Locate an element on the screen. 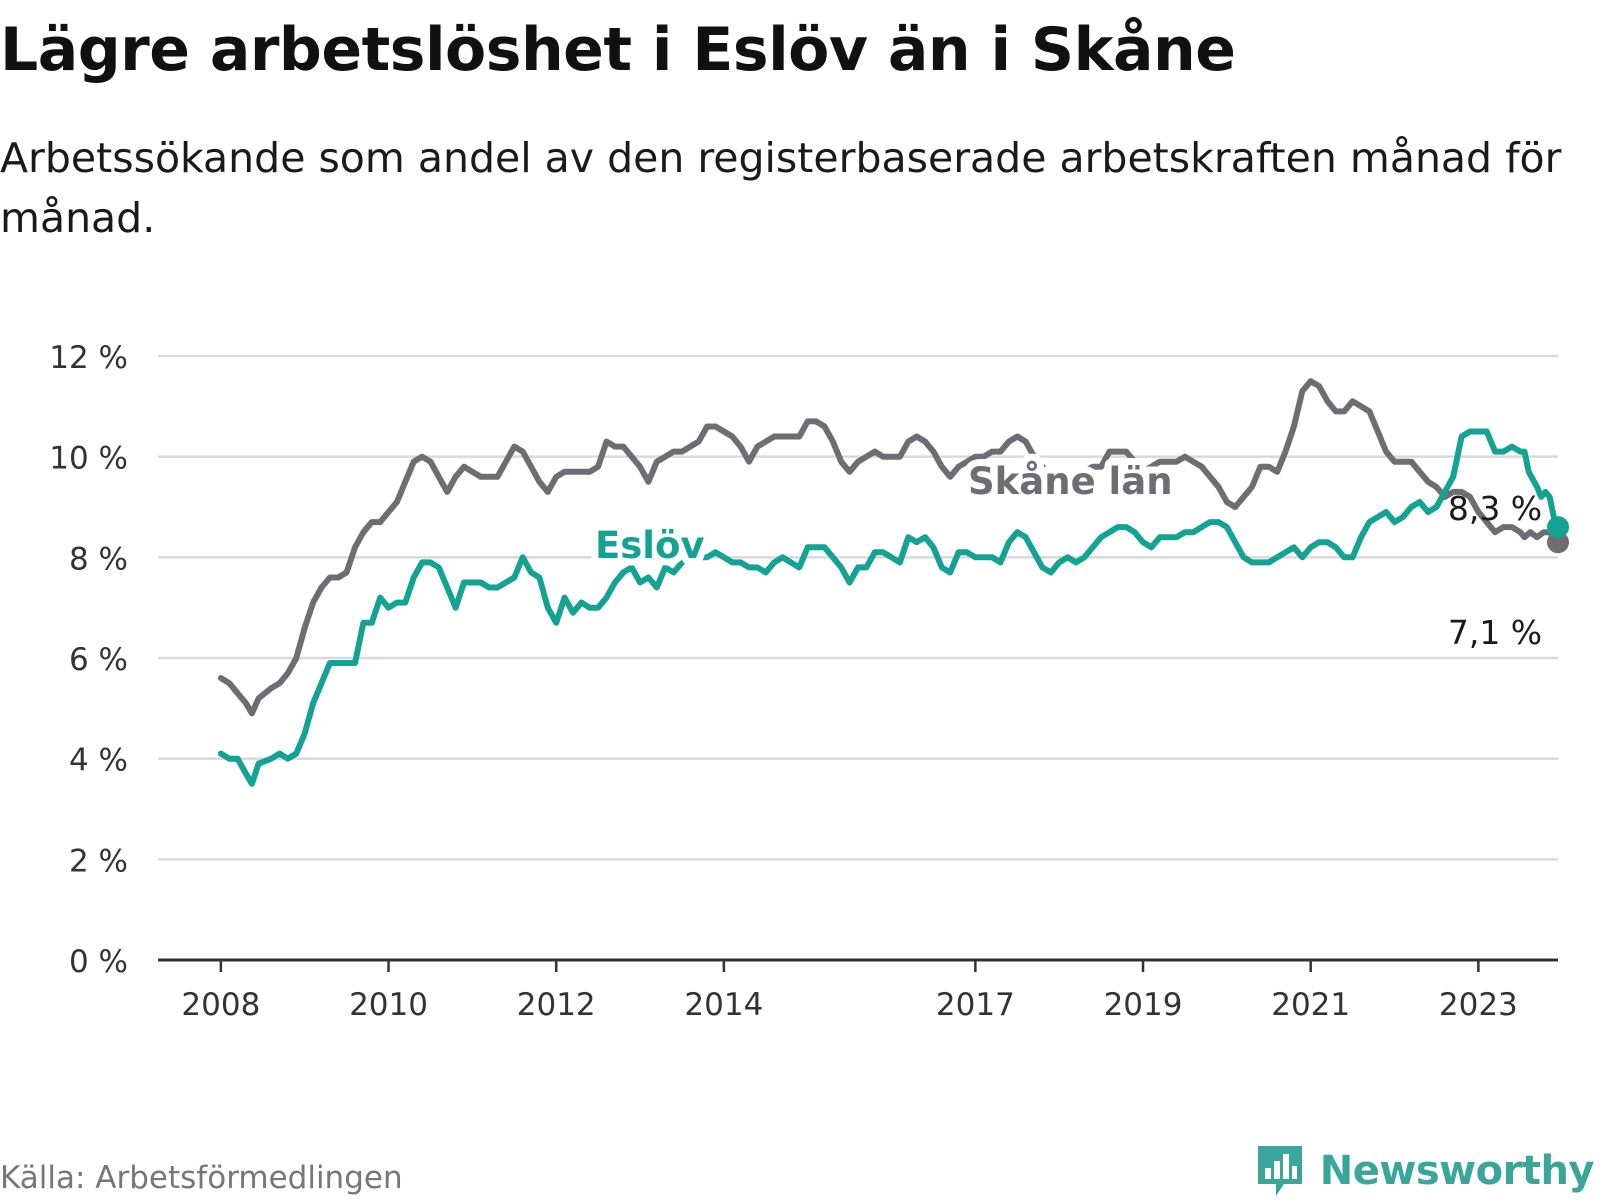 This screenshot has width=1600, height=1200. skane-series-label-halo: Skåne län is located at coordinates (1070, 481).